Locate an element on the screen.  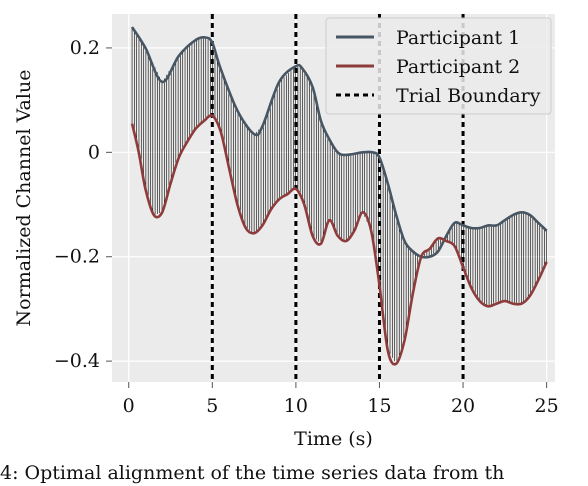
legend-label-participant-1: Participant 1 is located at coordinates (458, 38).